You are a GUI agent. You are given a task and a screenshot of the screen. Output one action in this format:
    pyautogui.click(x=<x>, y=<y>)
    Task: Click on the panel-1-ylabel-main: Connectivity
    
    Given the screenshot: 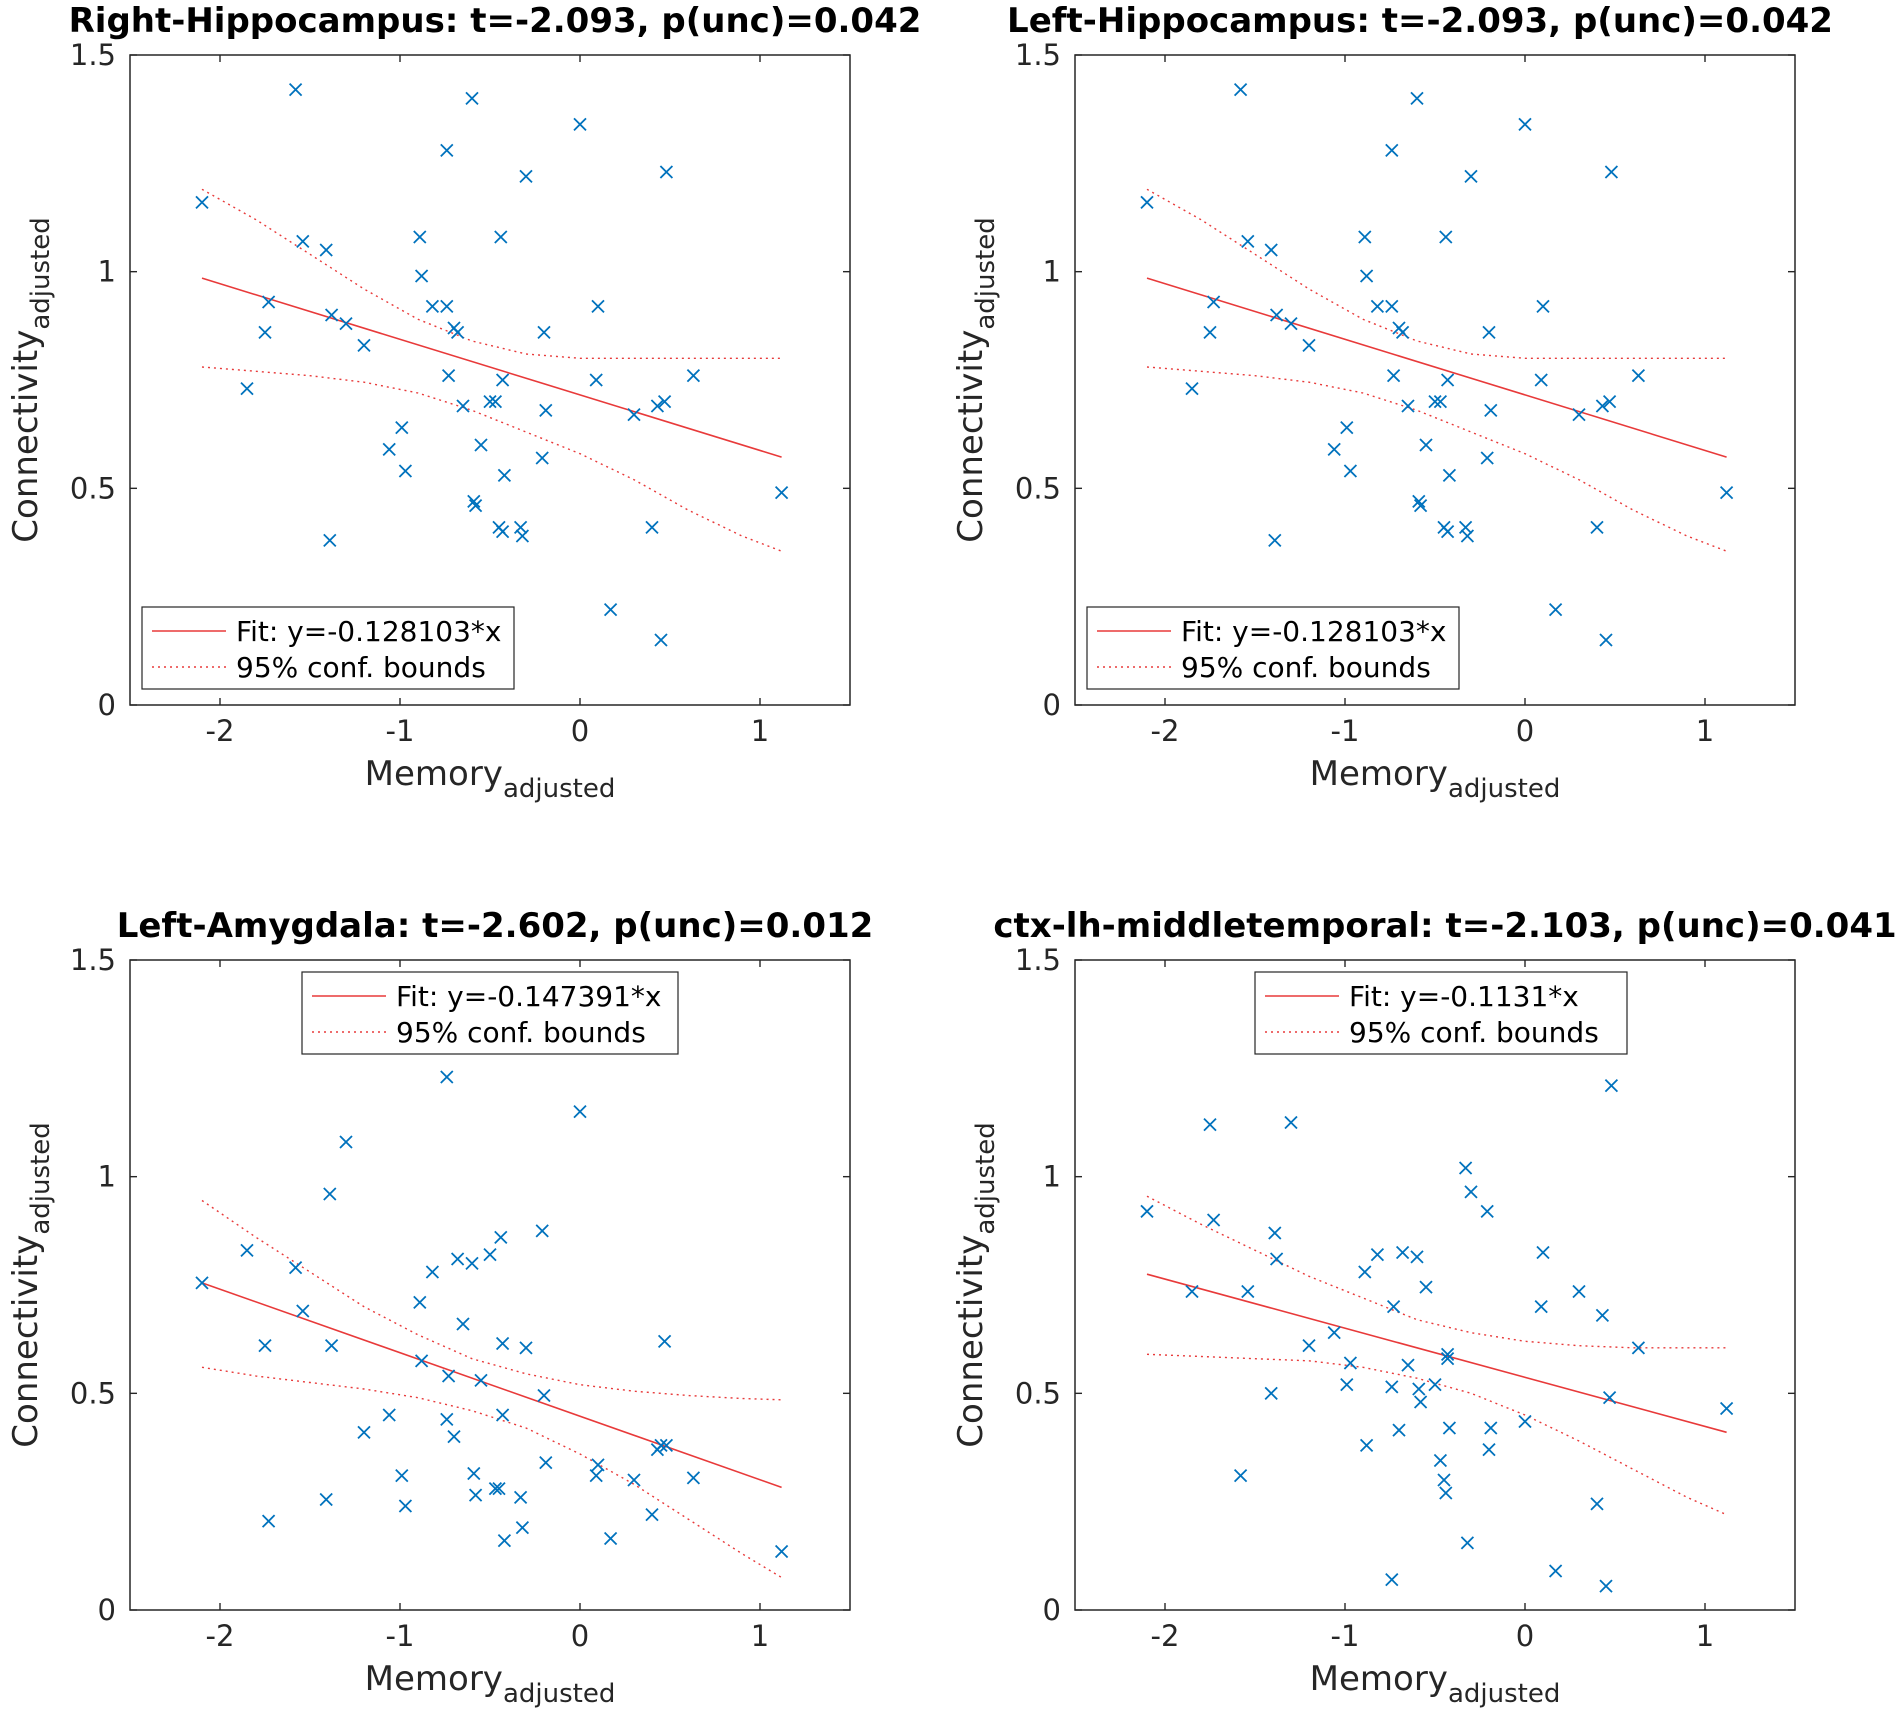 What is the action you would take?
    pyautogui.click(x=26, y=436)
    